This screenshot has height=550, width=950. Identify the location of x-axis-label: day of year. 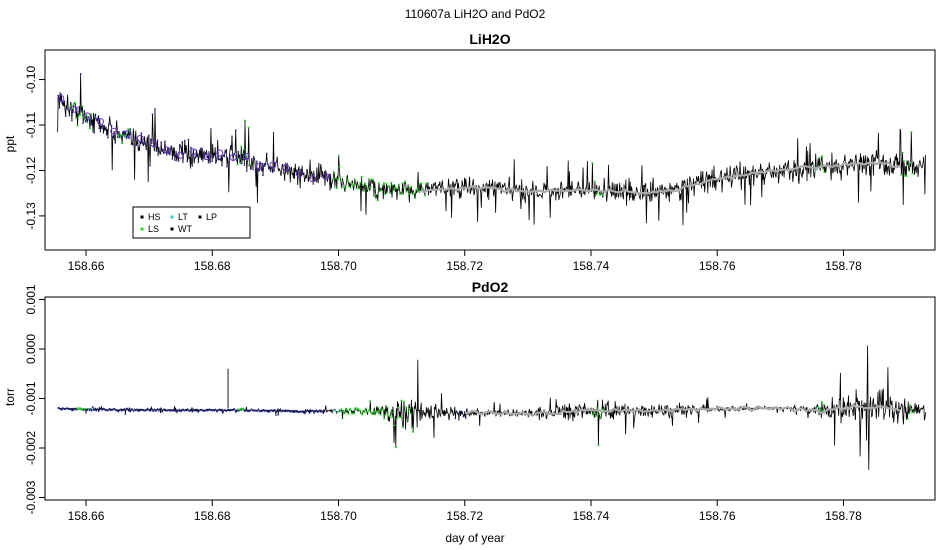
(474, 538).